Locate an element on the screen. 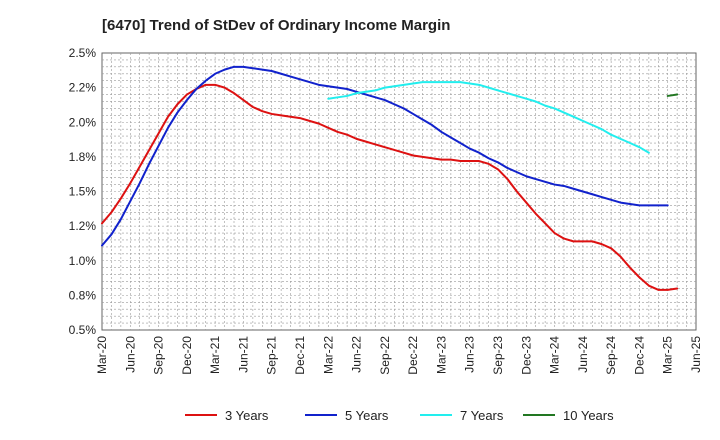  y-tick-label: 2.0% is located at coordinates (83, 122).